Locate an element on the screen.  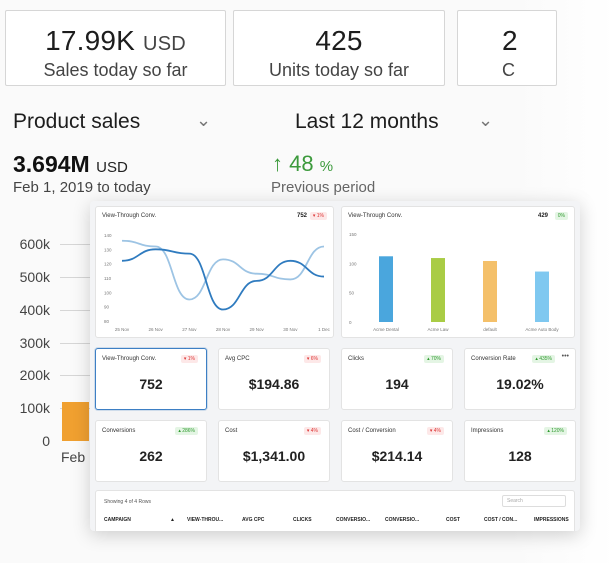
kpi-value: 425 is located at coordinates (339, 41).